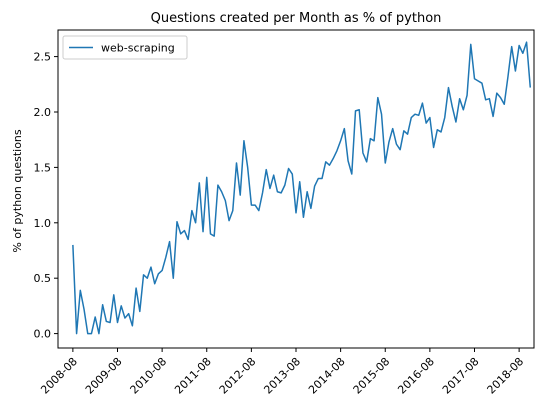 This screenshot has width=550, height=413. What do you see at coordinates (43, 223) in the screenshot?
I see `y-tick-label: 1.0` at bounding box center [43, 223].